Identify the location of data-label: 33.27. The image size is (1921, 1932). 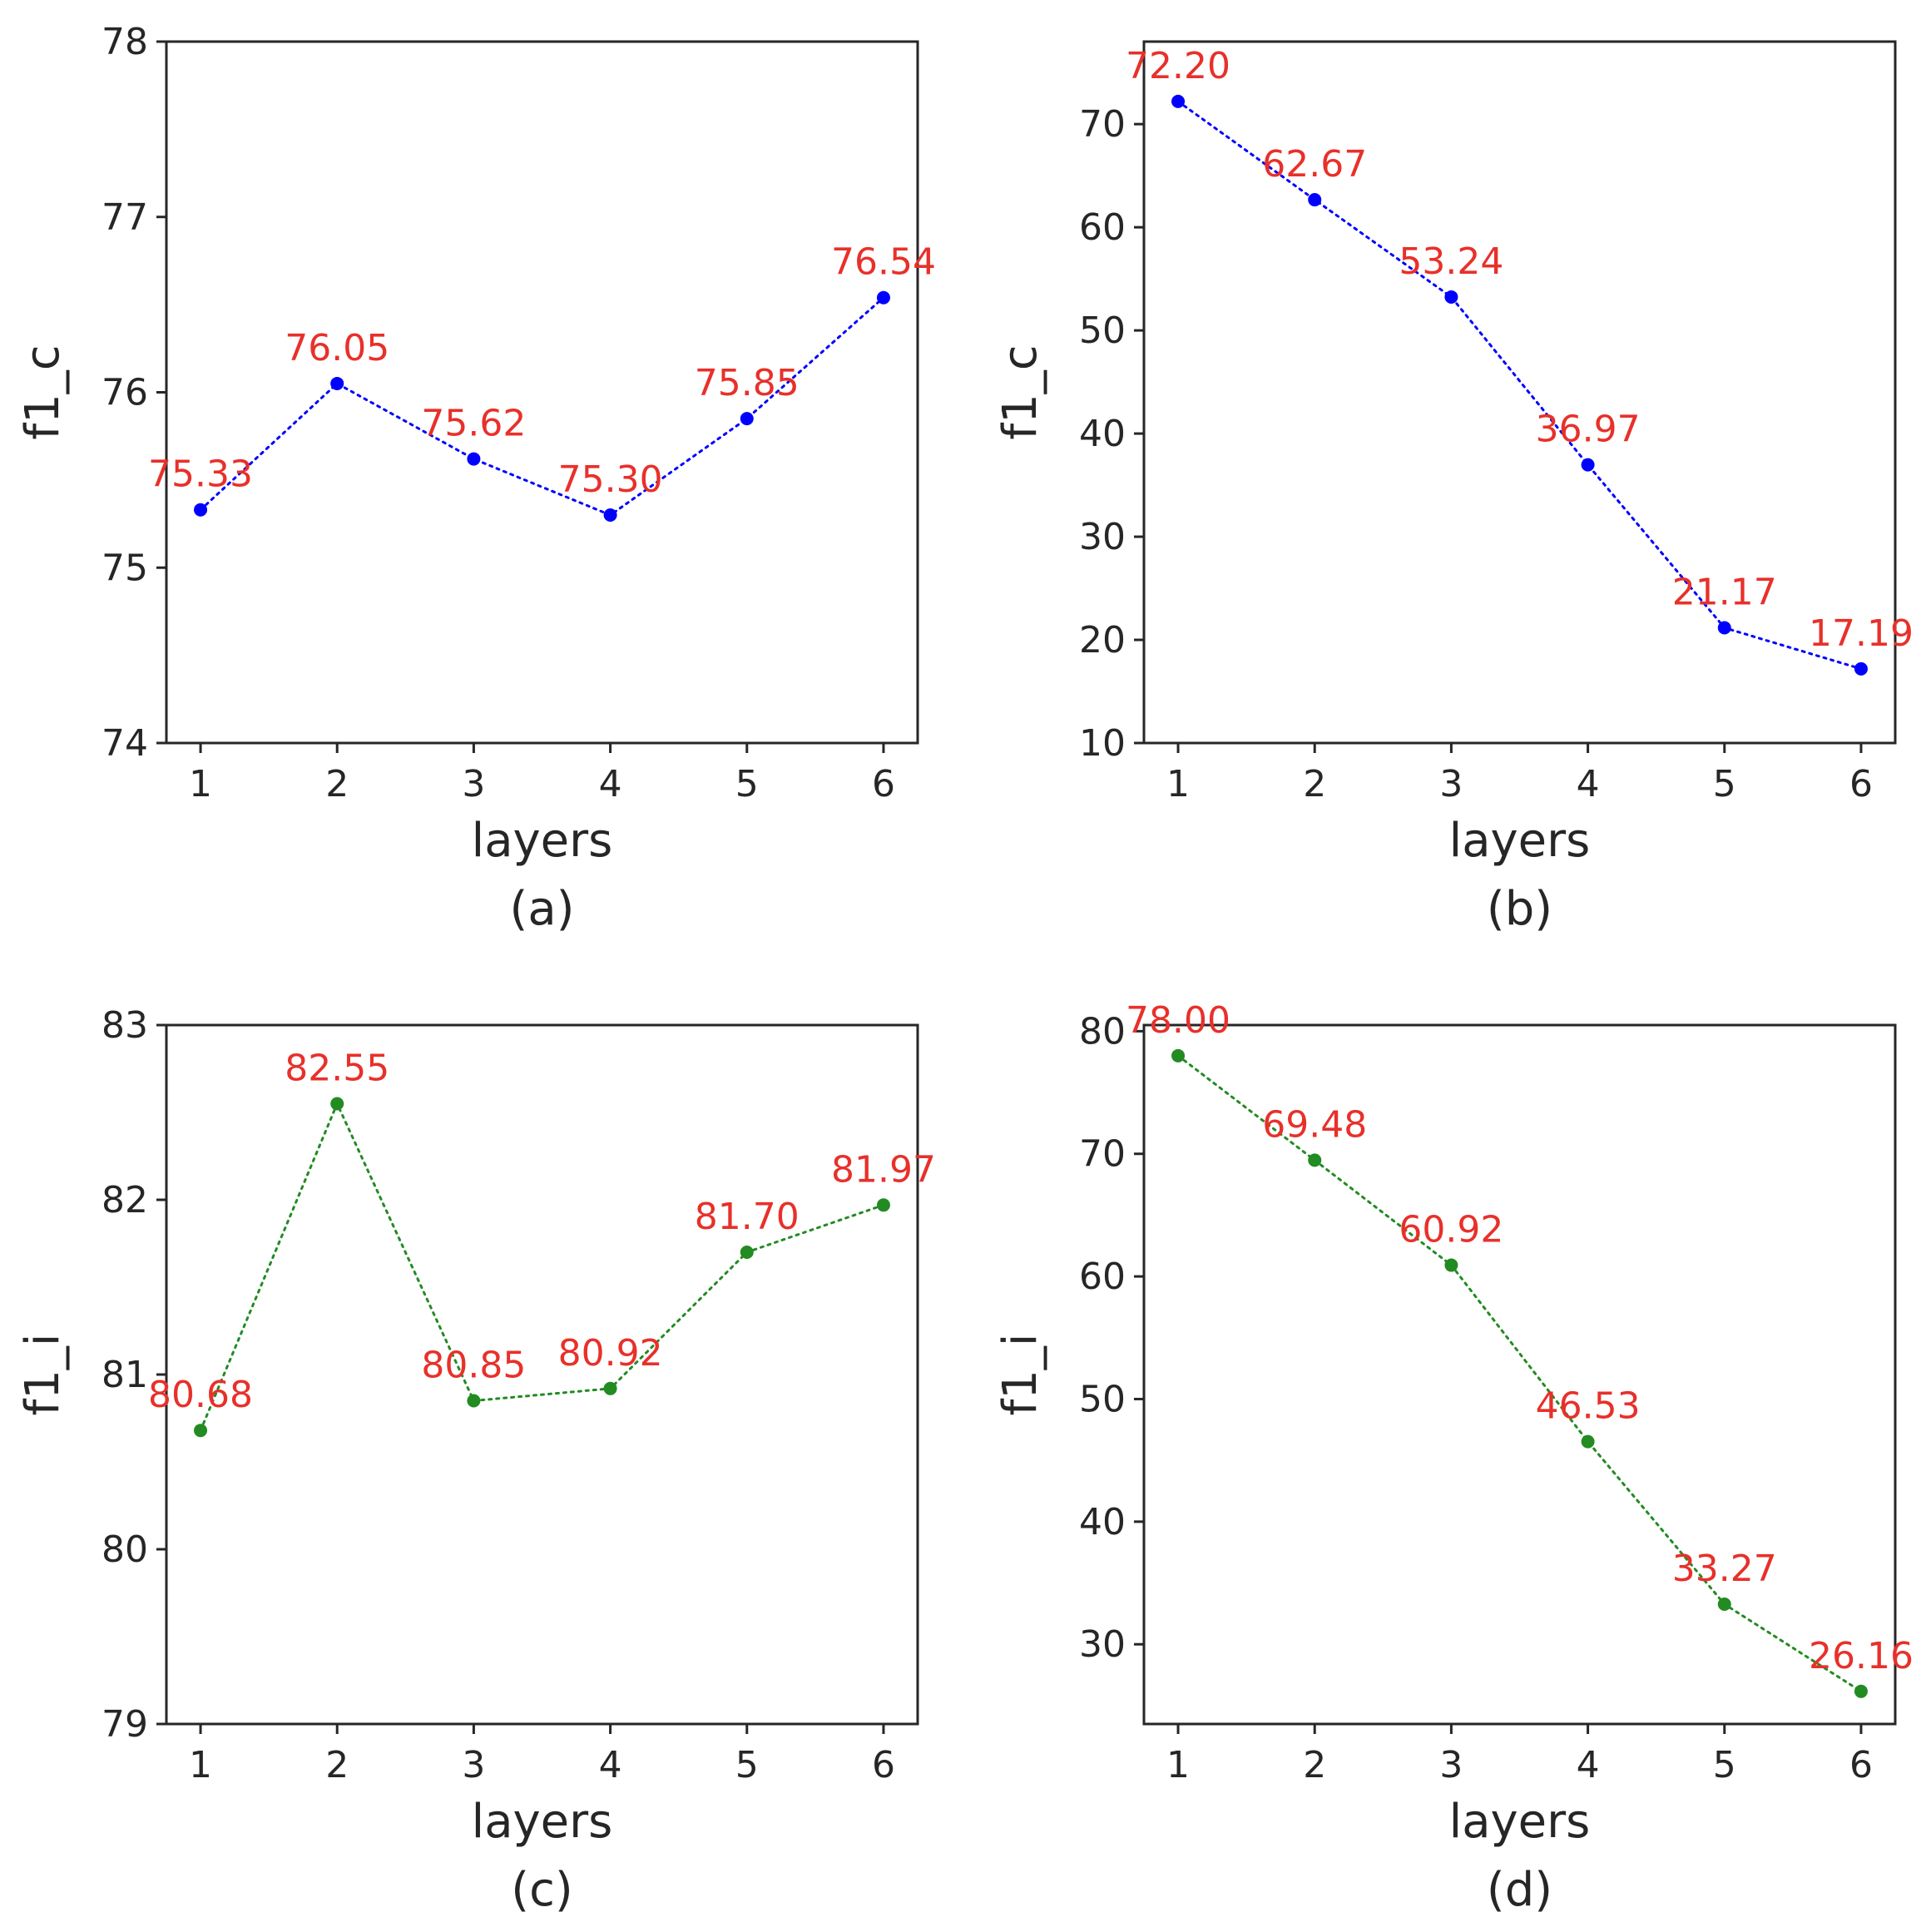
(1724, 1569).